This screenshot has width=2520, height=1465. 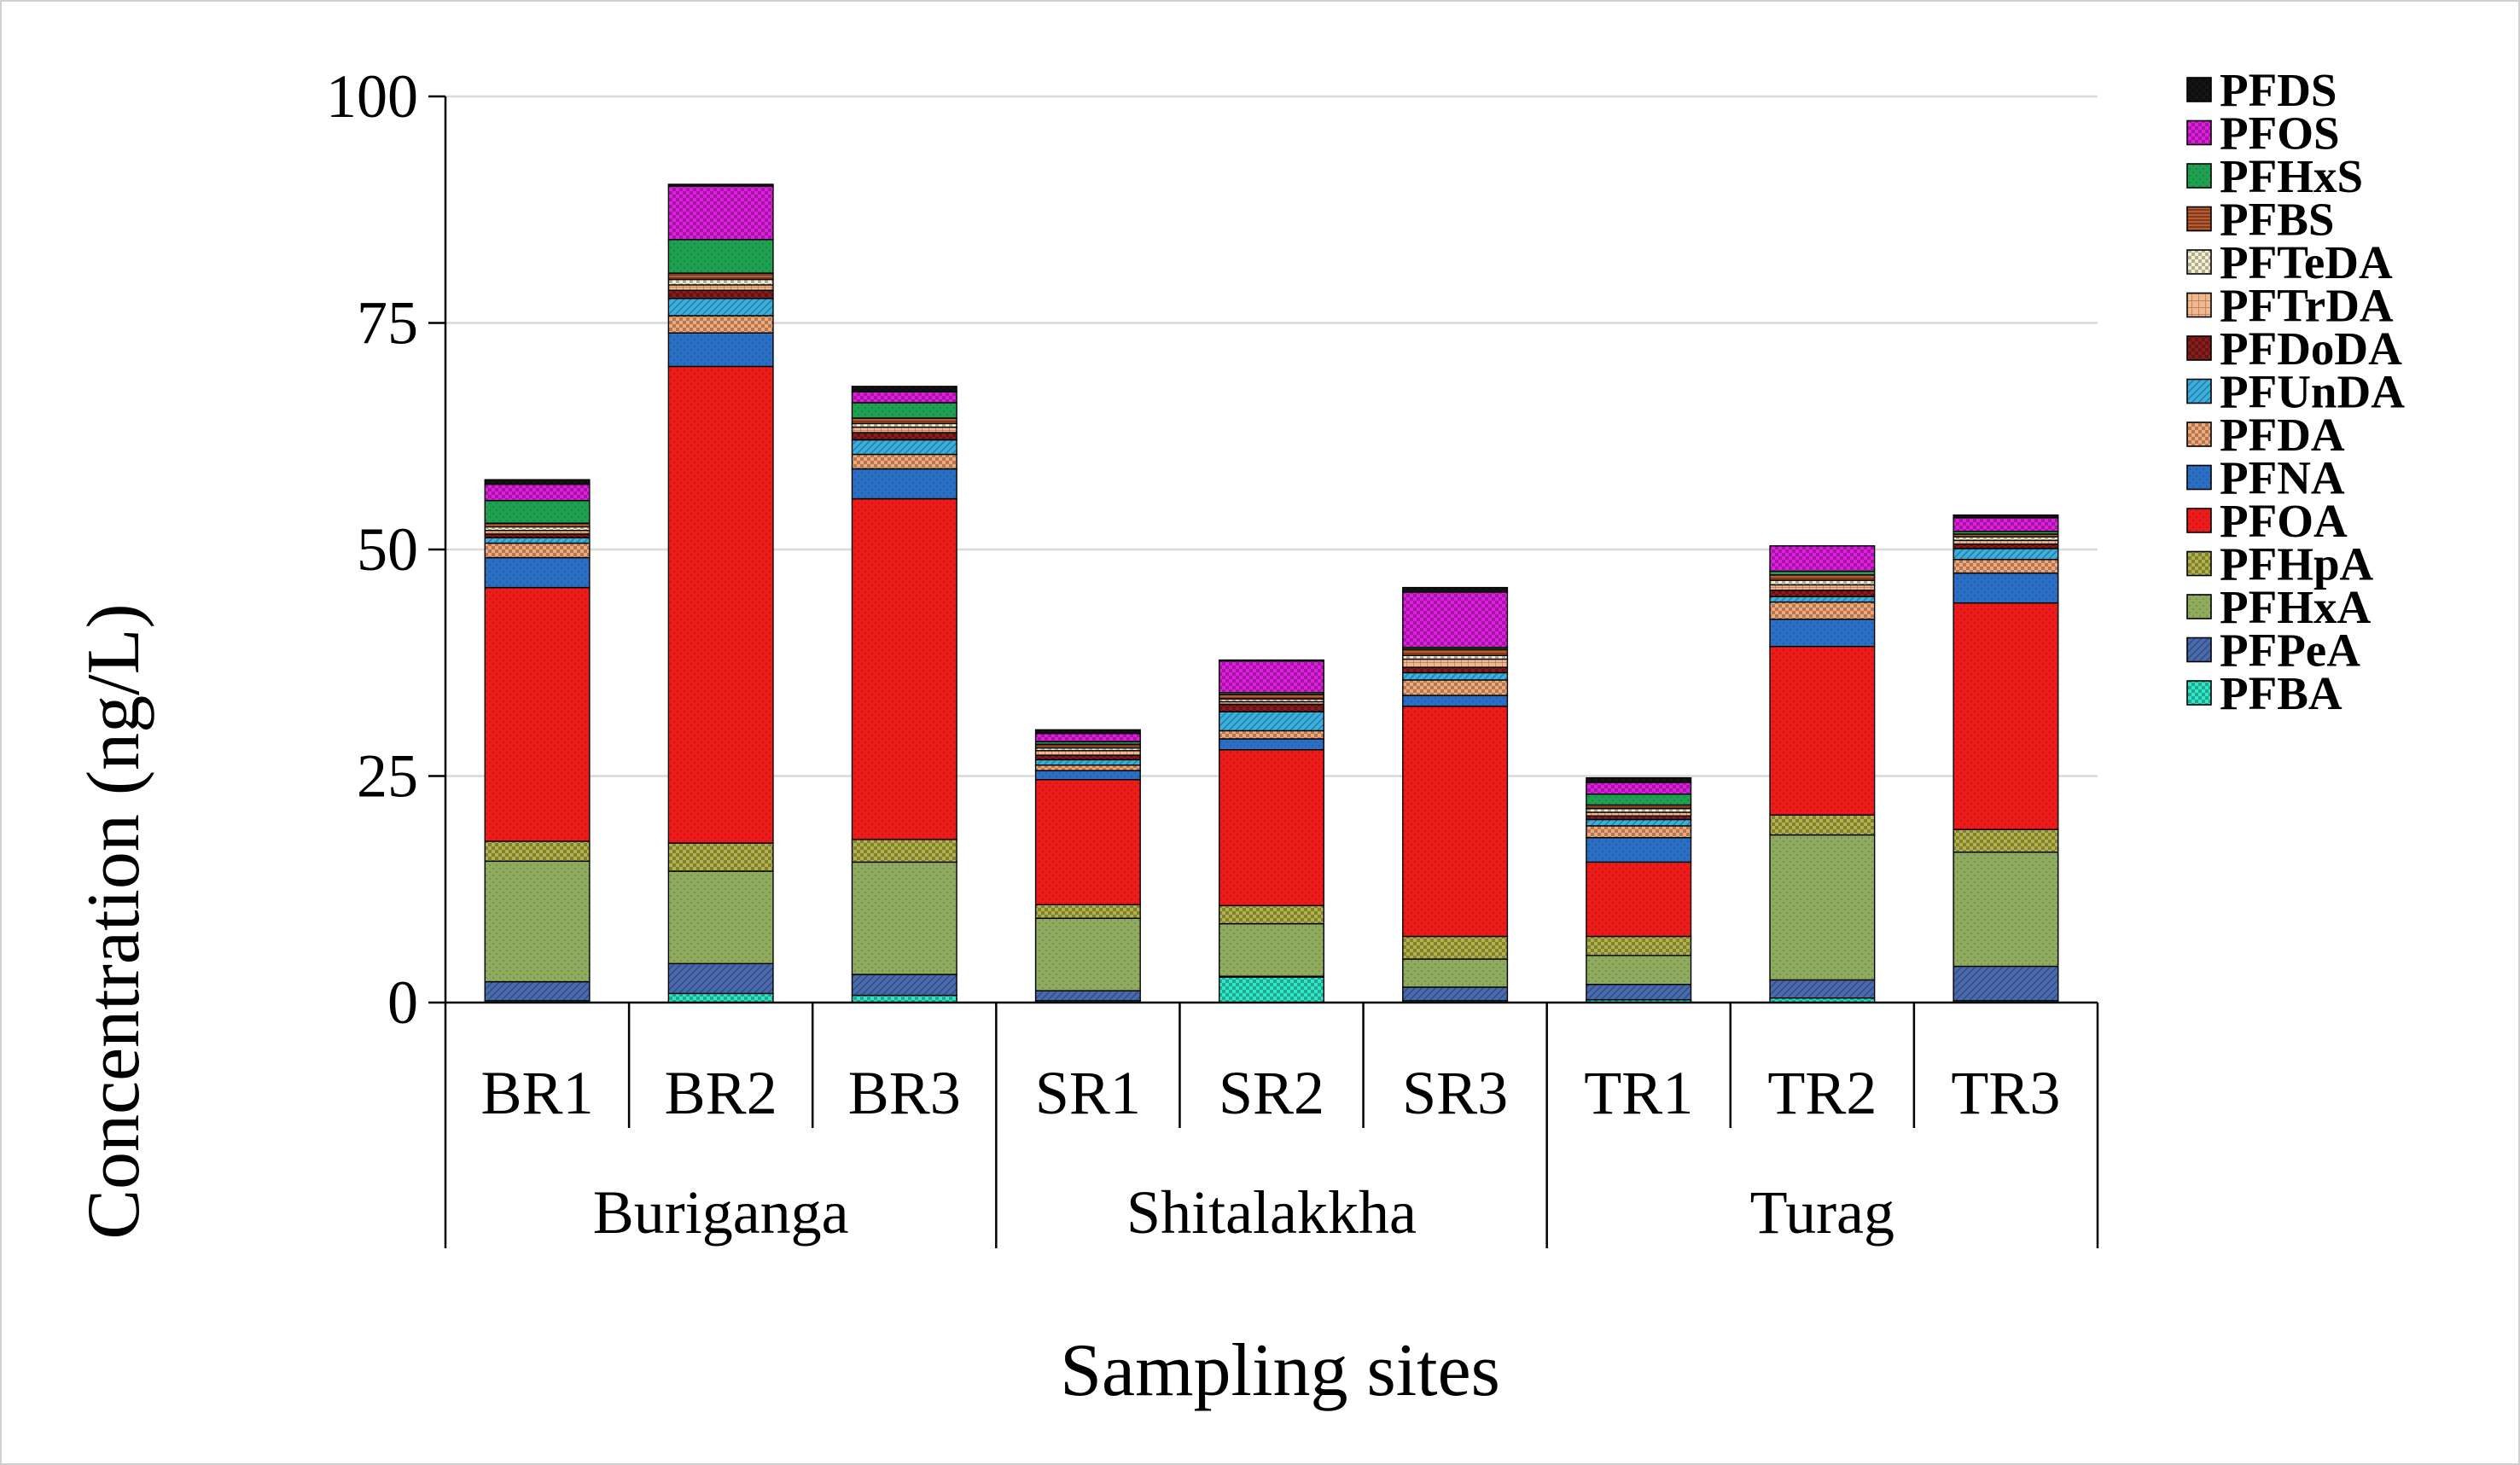 I want to click on bar-segment-br3-pfos, so click(x=904, y=397).